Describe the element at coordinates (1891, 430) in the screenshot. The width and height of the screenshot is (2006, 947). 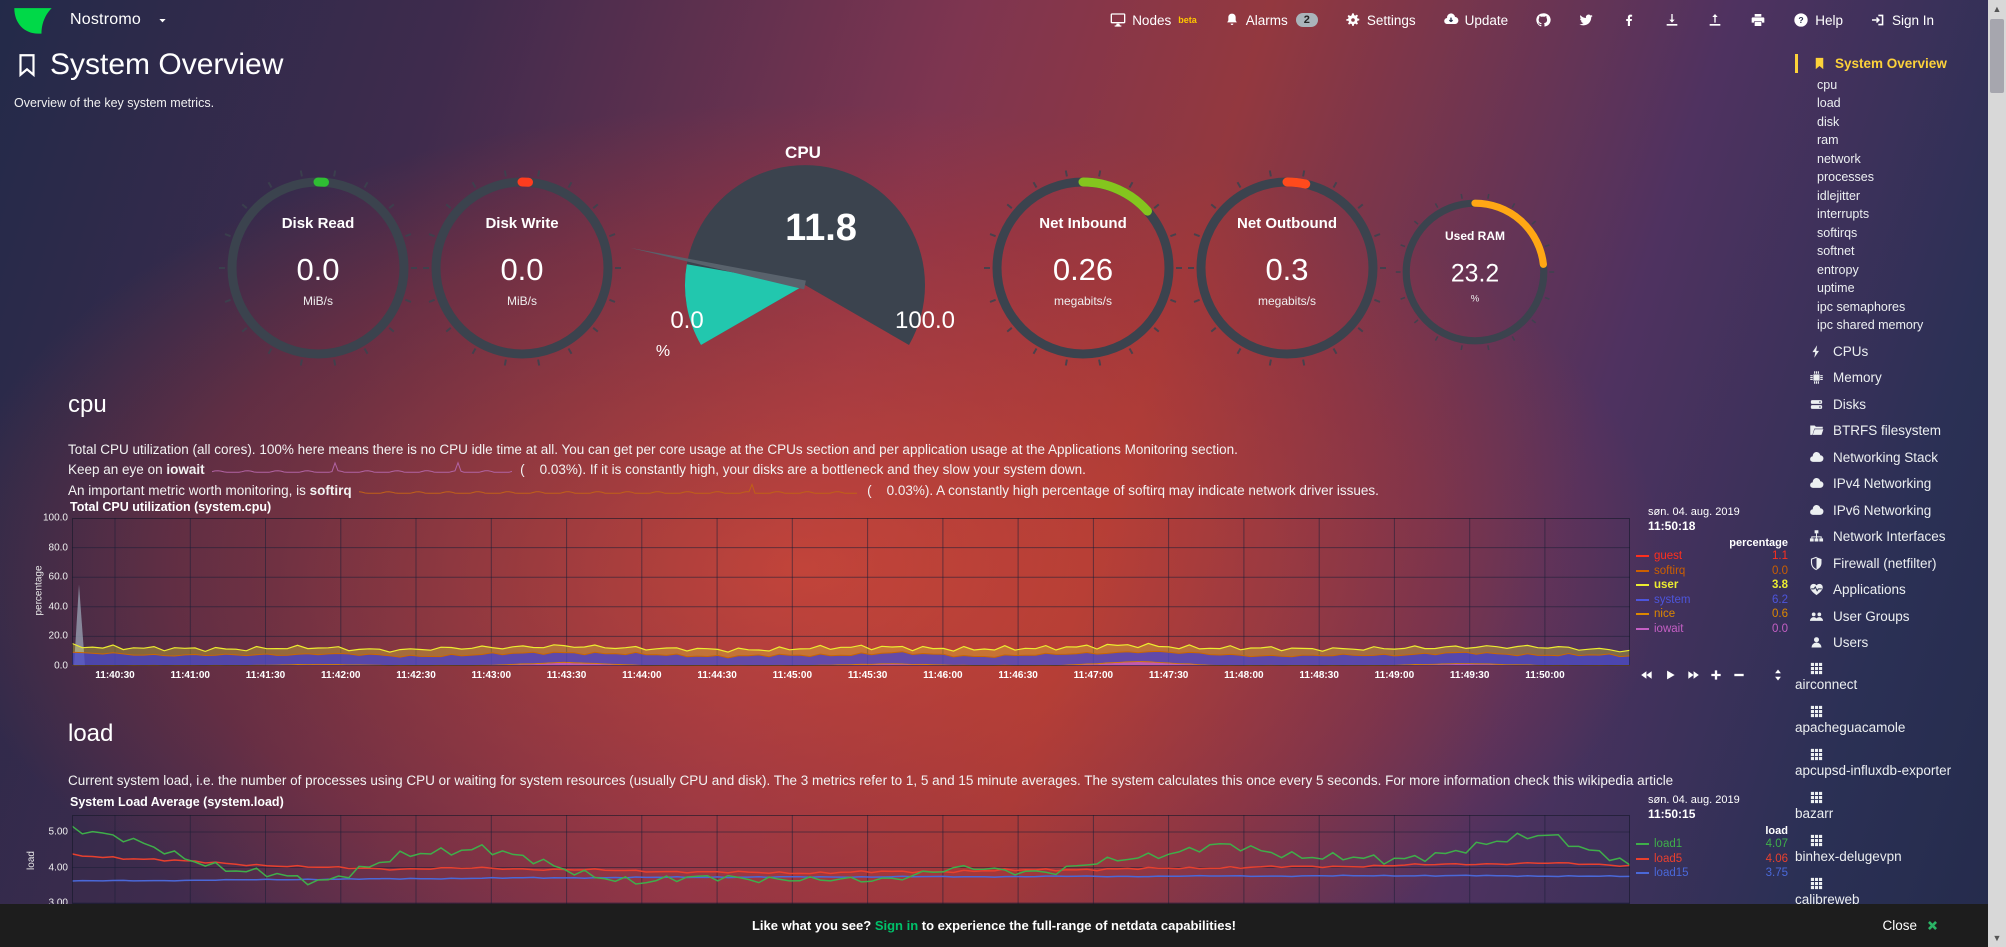
I see `sidebar-item-btrfs-filesystem: BTRFS filesystem` at that location.